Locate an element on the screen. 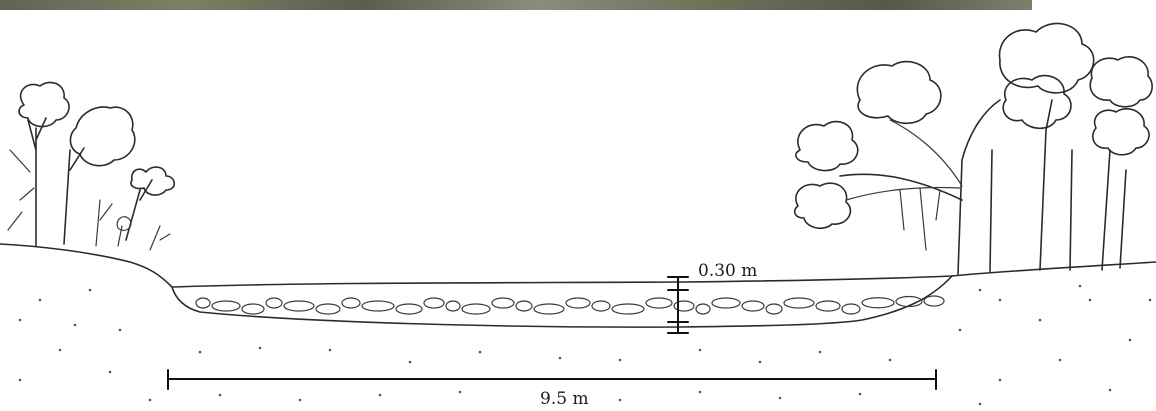  ground-profile is located at coordinates (578, 265).